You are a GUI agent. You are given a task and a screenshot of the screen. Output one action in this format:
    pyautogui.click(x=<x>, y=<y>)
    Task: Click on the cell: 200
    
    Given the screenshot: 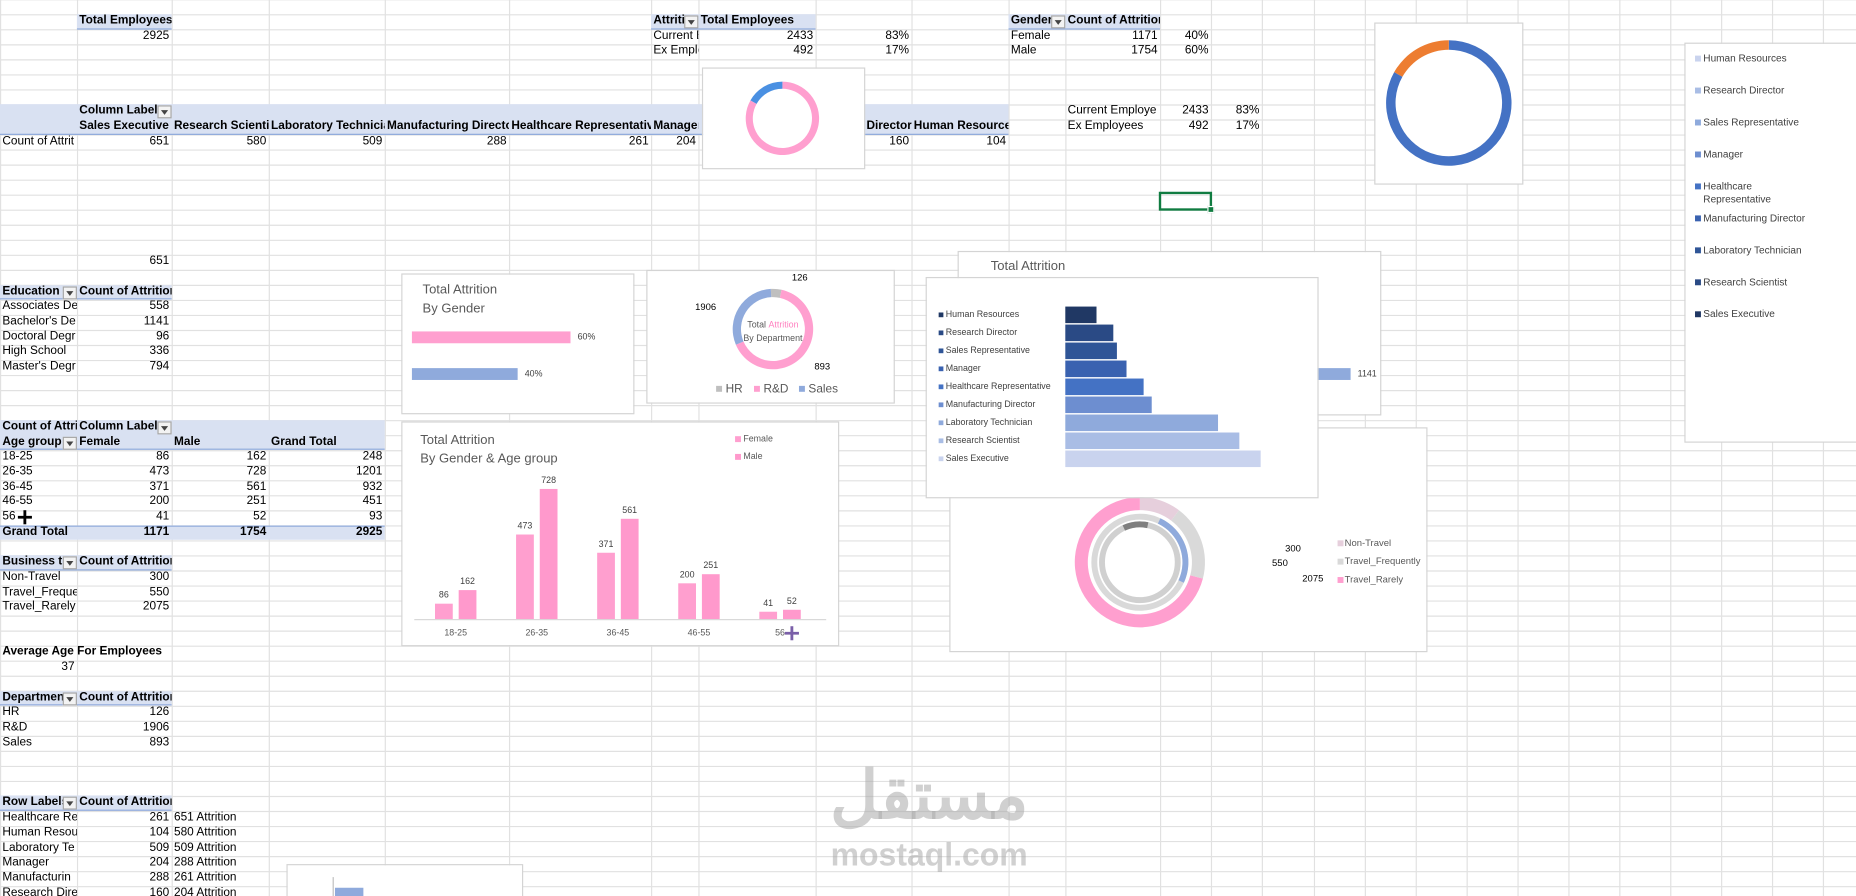 What is the action you would take?
    pyautogui.click(x=159, y=502)
    